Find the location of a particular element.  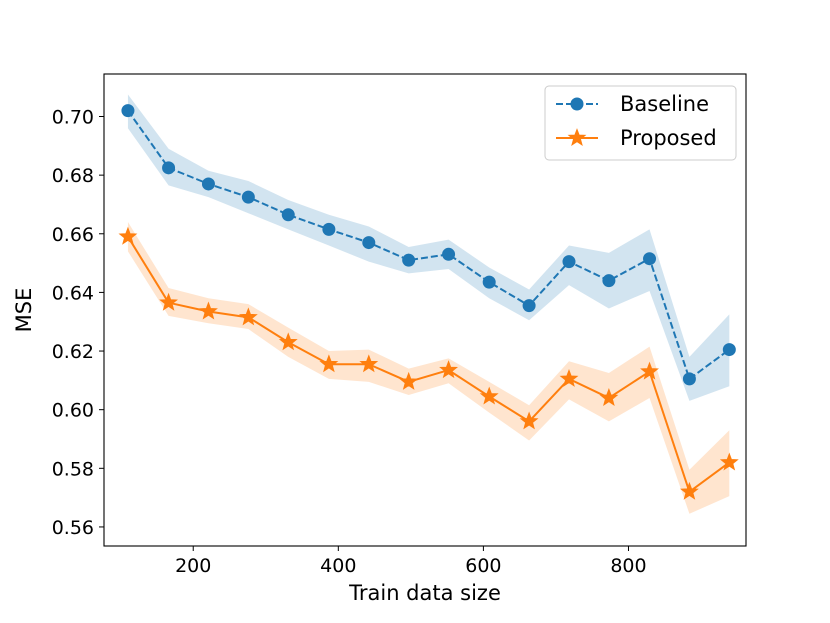

y-tick-label: 0.62 is located at coordinates (73, 352).